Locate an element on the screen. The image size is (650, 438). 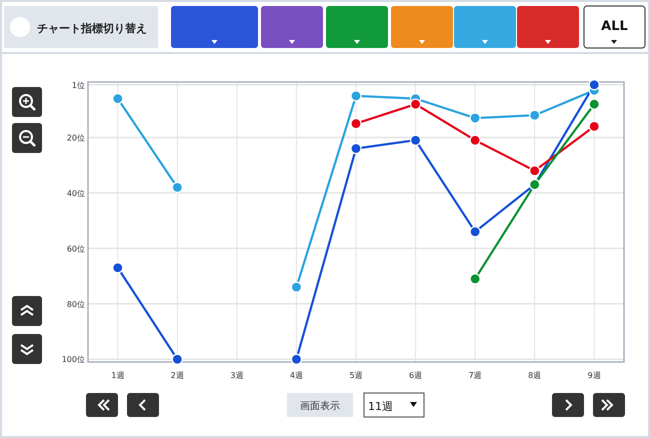
text: 画面表示 is located at coordinates (320, 406).